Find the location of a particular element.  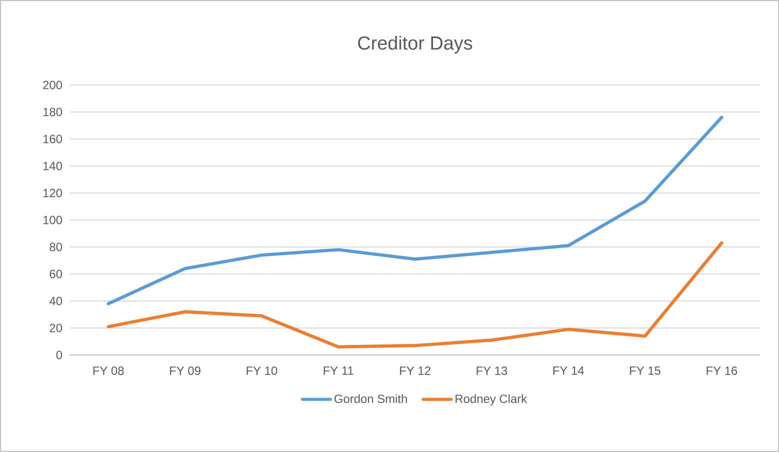

x-tick-label: FY 15 is located at coordinates (645, 370).